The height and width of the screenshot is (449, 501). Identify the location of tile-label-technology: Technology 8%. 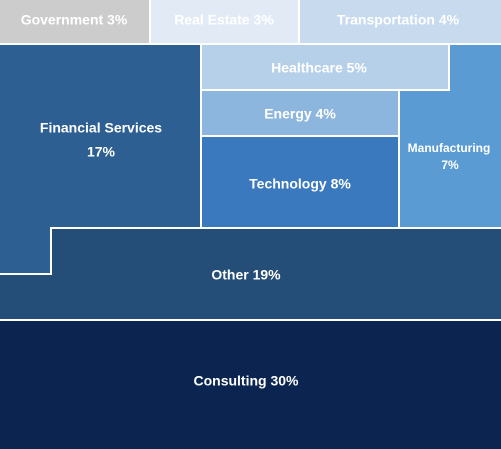
(300, 184).